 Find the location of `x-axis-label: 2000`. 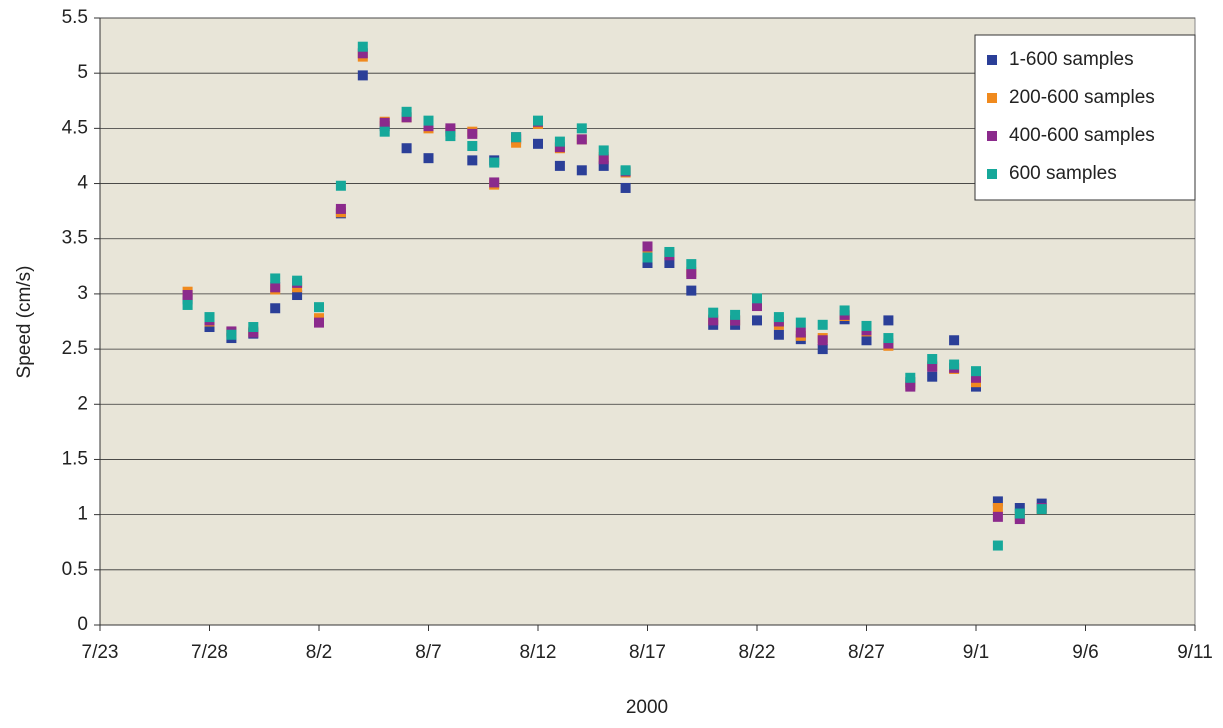

x-axis-label: 2000 is located at coordinates (647, 707).